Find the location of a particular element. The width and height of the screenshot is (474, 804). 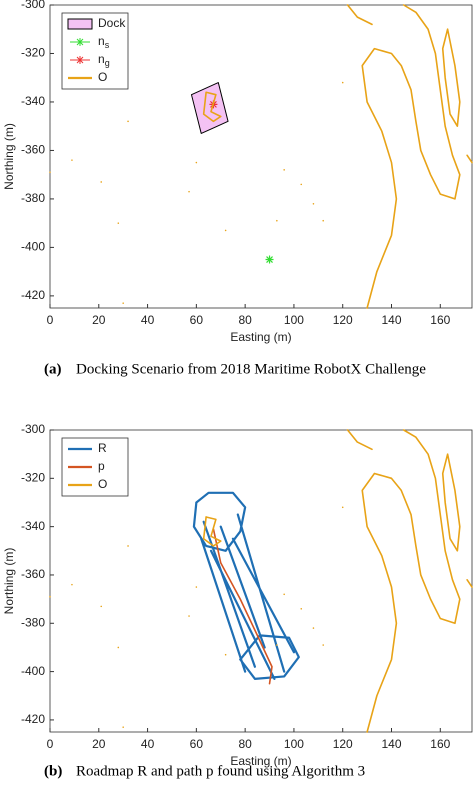

legend-label: ng is located at coordinates (104, 60).